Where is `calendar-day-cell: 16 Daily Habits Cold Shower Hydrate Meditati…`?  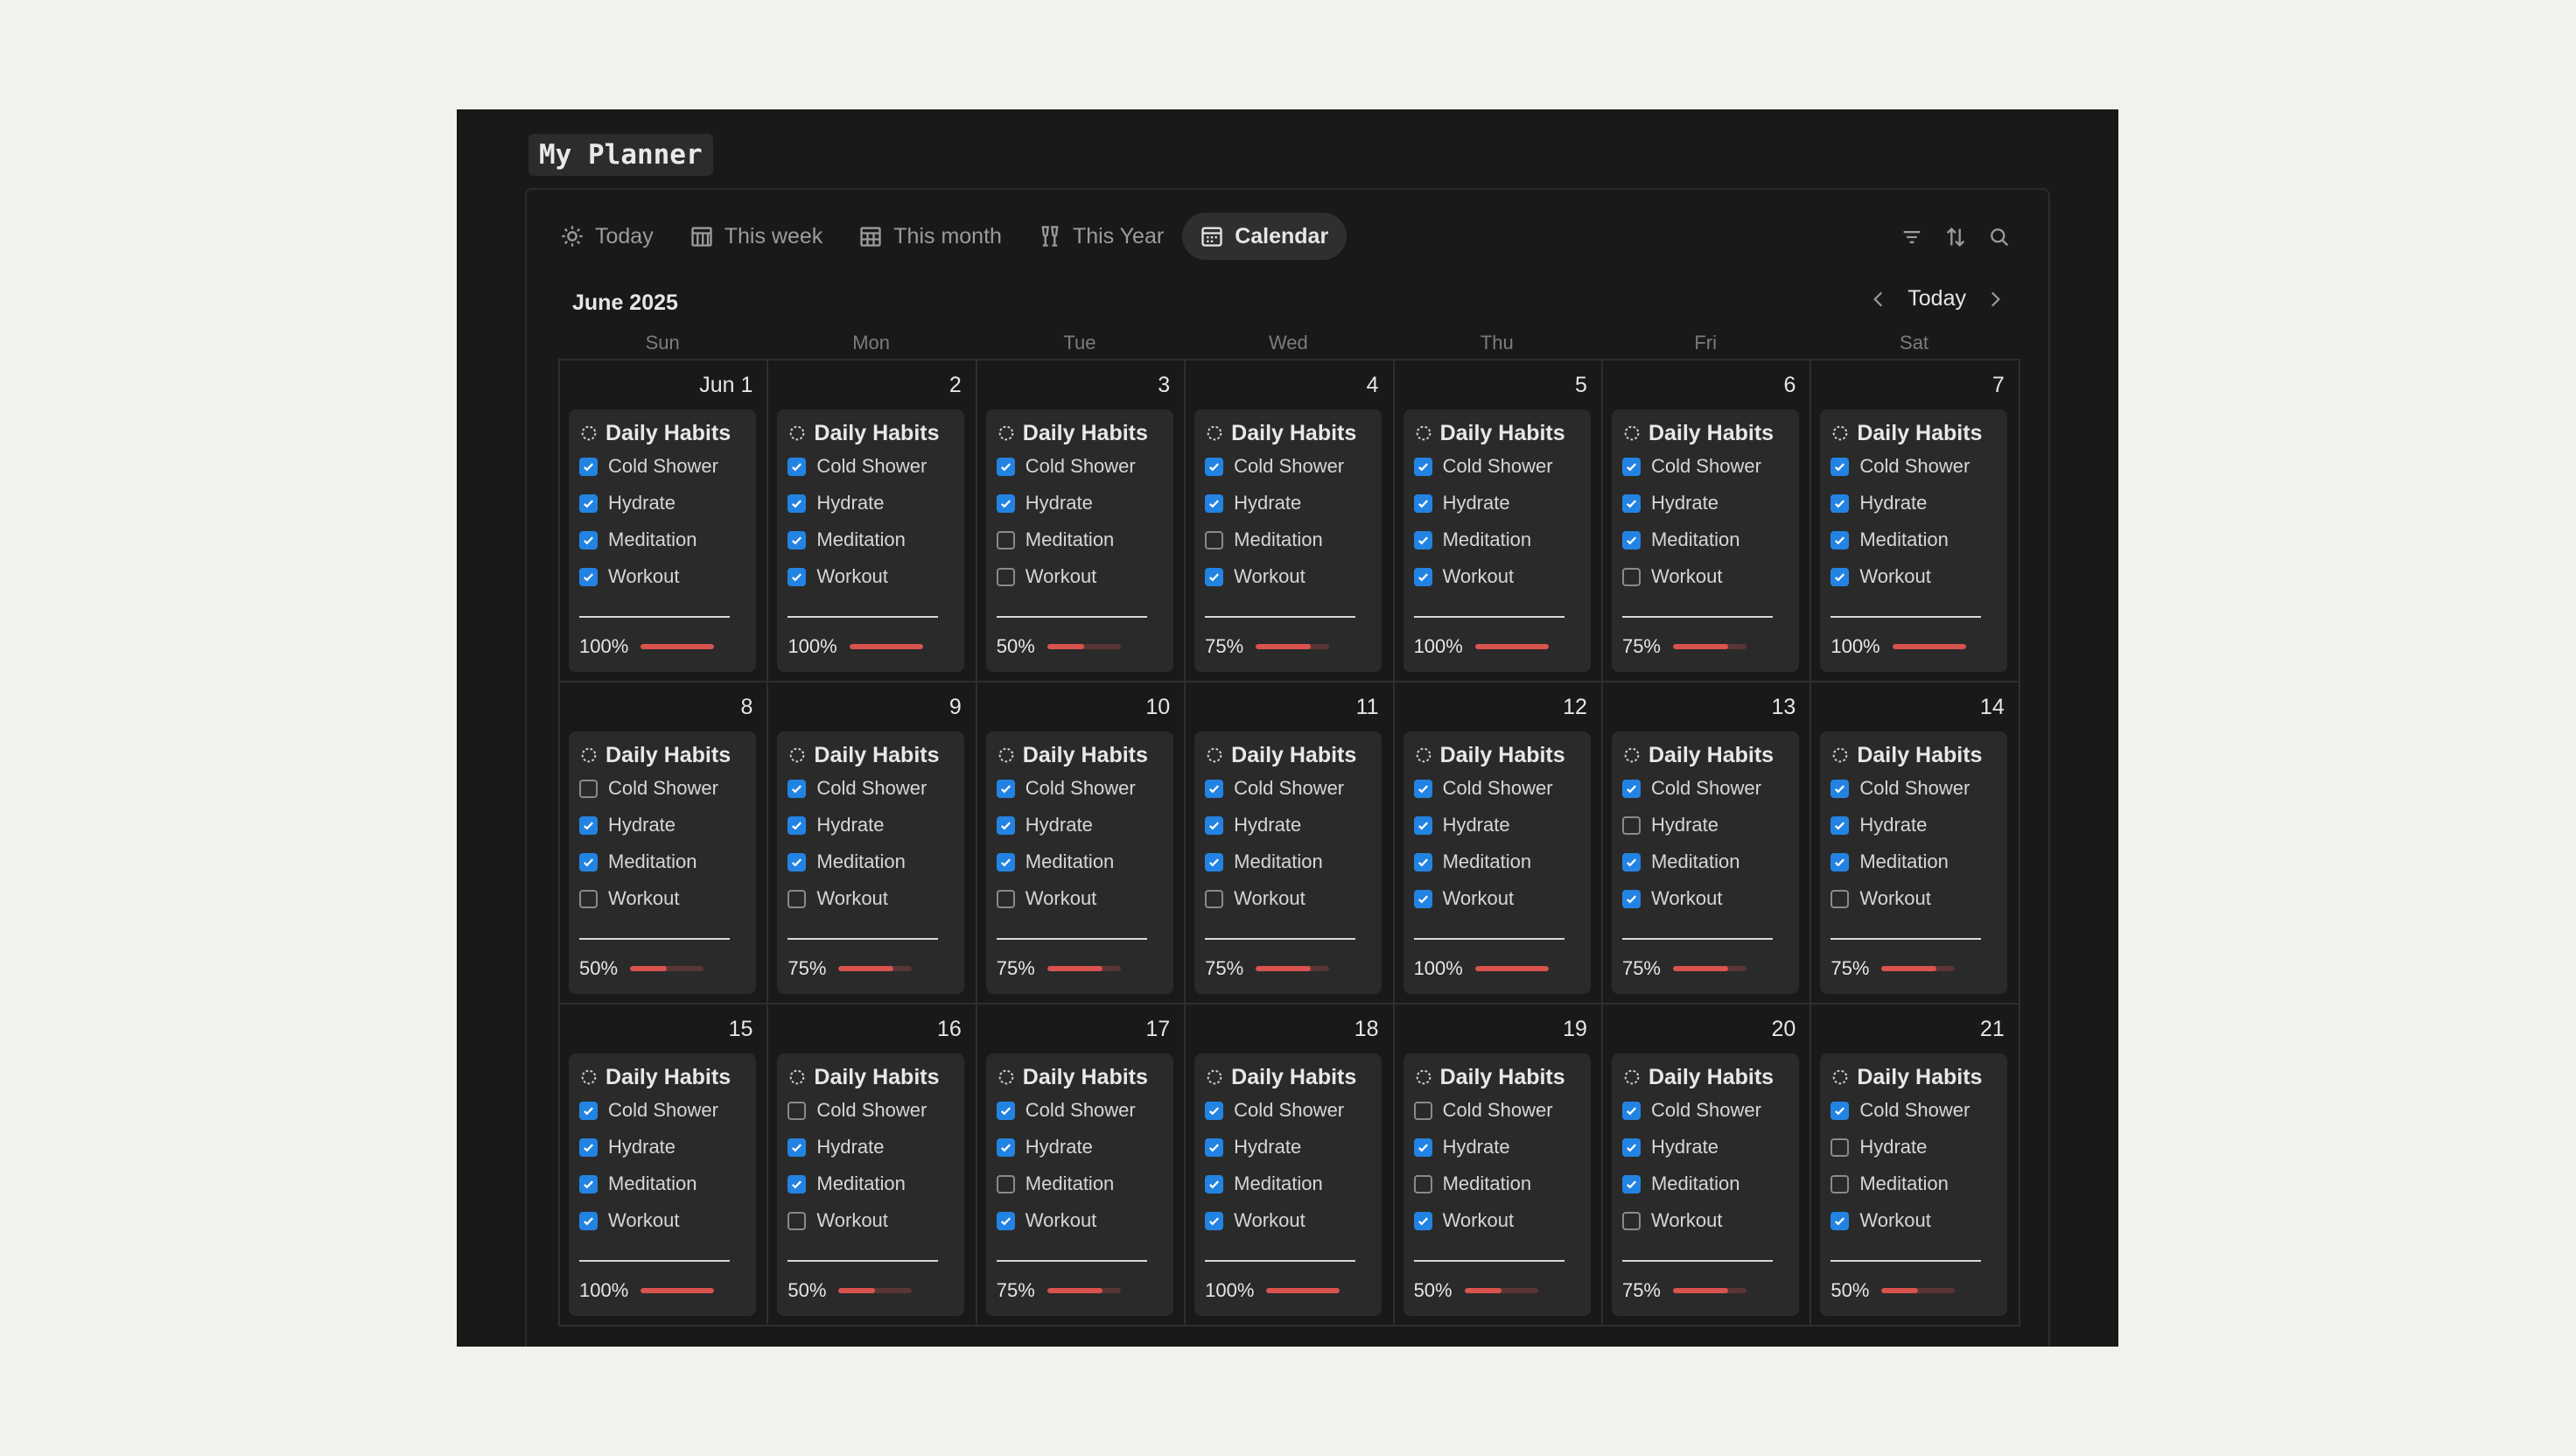 calendar-day-cell: 16 Daily Habits Cold Shower Hydrate Meditati… is located at coordinates (872, 1165).